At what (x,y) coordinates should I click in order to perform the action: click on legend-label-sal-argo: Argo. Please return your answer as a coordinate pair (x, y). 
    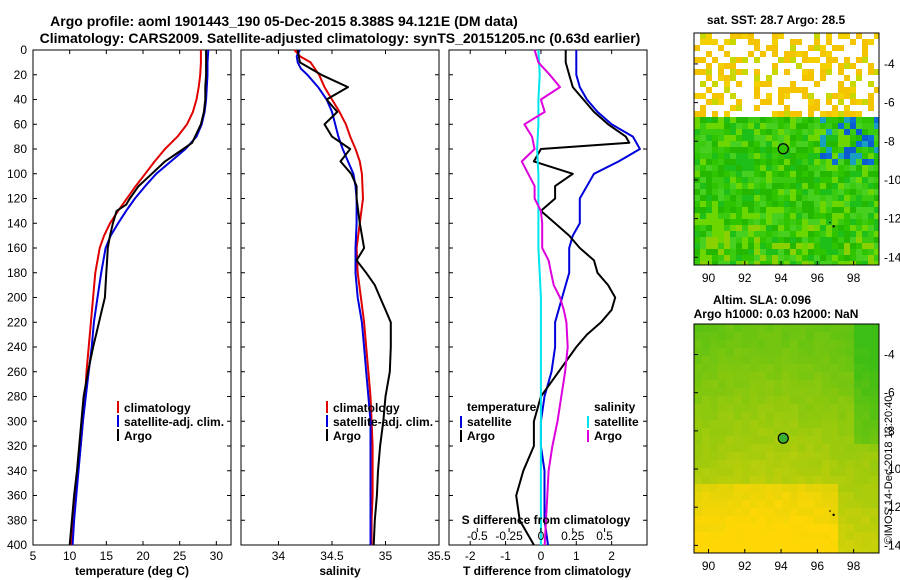
    Looking at the image, I should click on (608, 436).